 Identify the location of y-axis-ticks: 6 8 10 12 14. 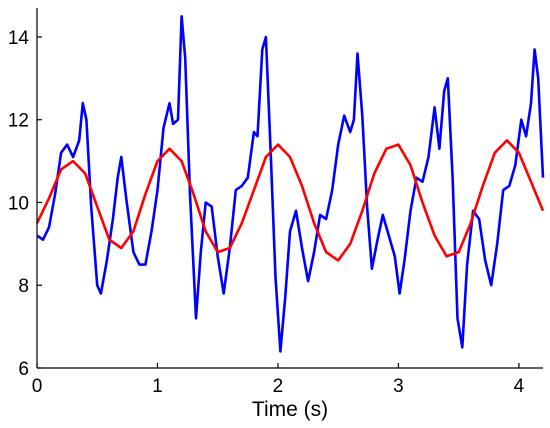
(25, 204).